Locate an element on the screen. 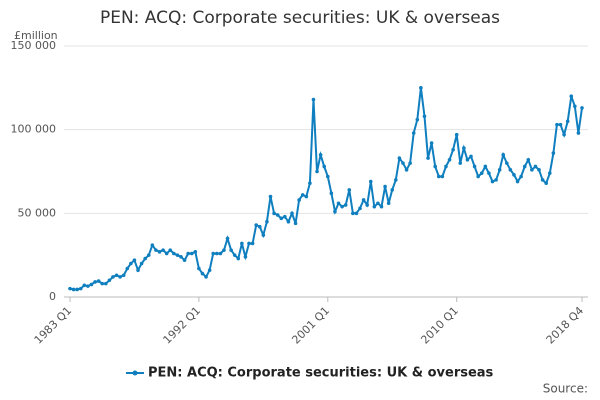 The image size is (600, 400). y-tick-label: 150 000 is located at coordinates (34, 45).